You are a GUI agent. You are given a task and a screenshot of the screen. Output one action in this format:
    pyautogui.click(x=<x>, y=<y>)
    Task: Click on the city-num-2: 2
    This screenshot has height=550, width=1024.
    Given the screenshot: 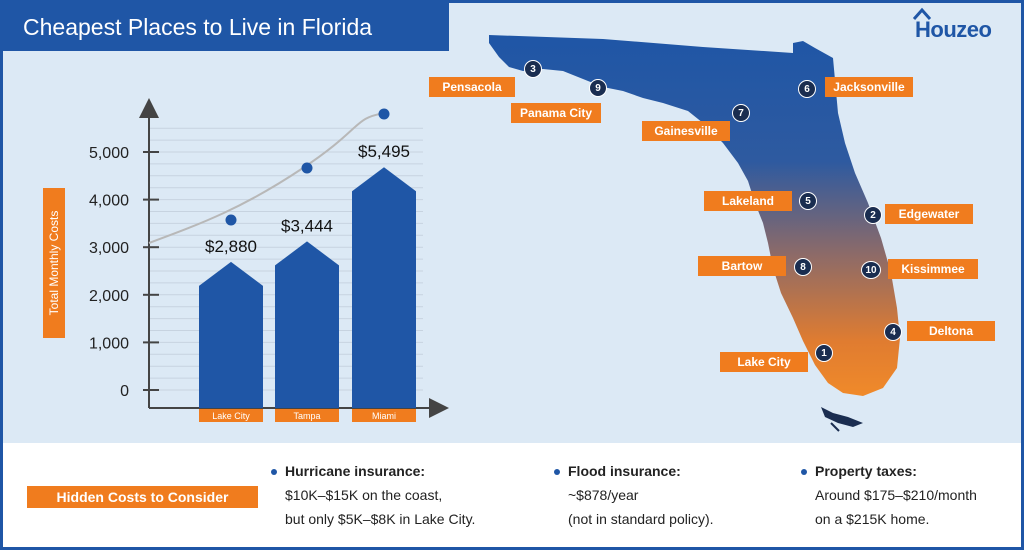 What is the action you would take?
    pyautogui.click(x=873, y=215)
    